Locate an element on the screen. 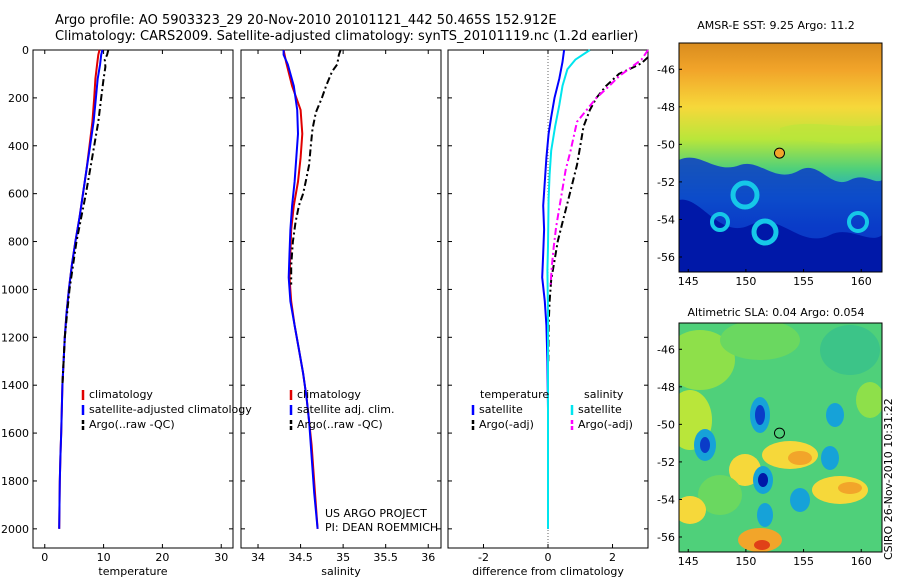 This screenshot has height=580, width=900. sla-map-panel: Altimetric SLA: 0.04 Argo: 0.054 is located at coordinates (770, 437).